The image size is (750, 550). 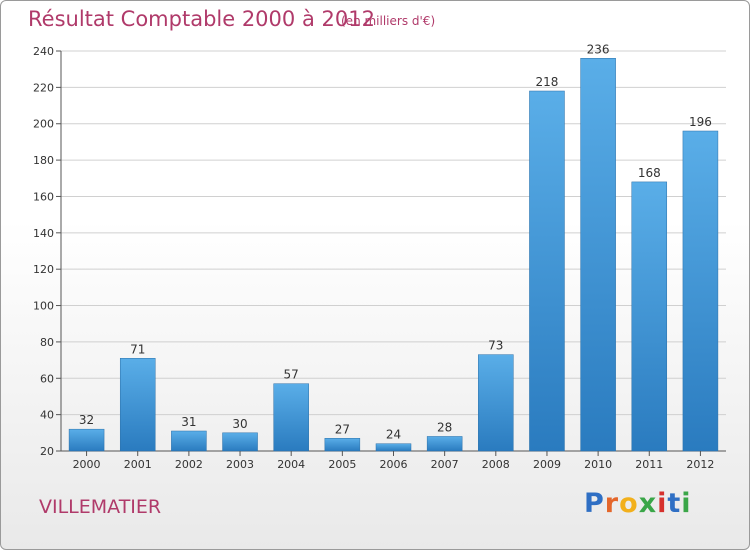 I want to click on logo-letter: x, so click(x=648, y=503).